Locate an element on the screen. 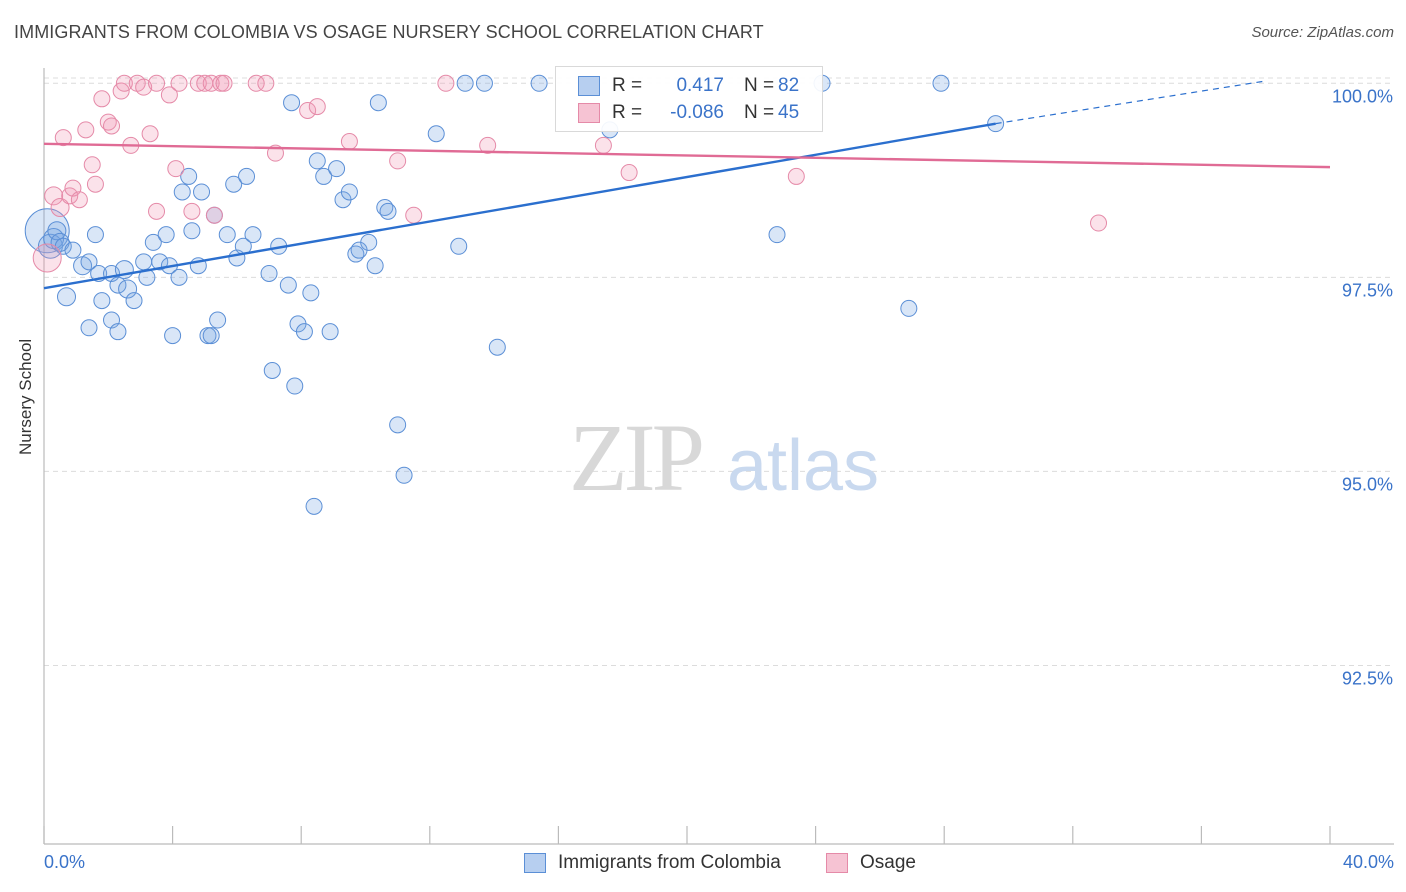 The image size is (1406, 892). y-tick-label: 95.0% is located at coordinates (1367, 484).